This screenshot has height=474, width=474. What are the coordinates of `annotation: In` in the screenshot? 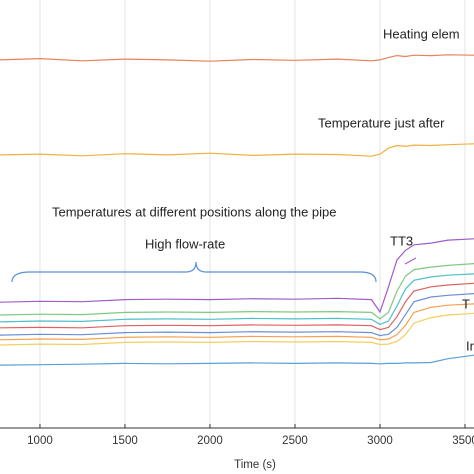 It's located at (470, 345).